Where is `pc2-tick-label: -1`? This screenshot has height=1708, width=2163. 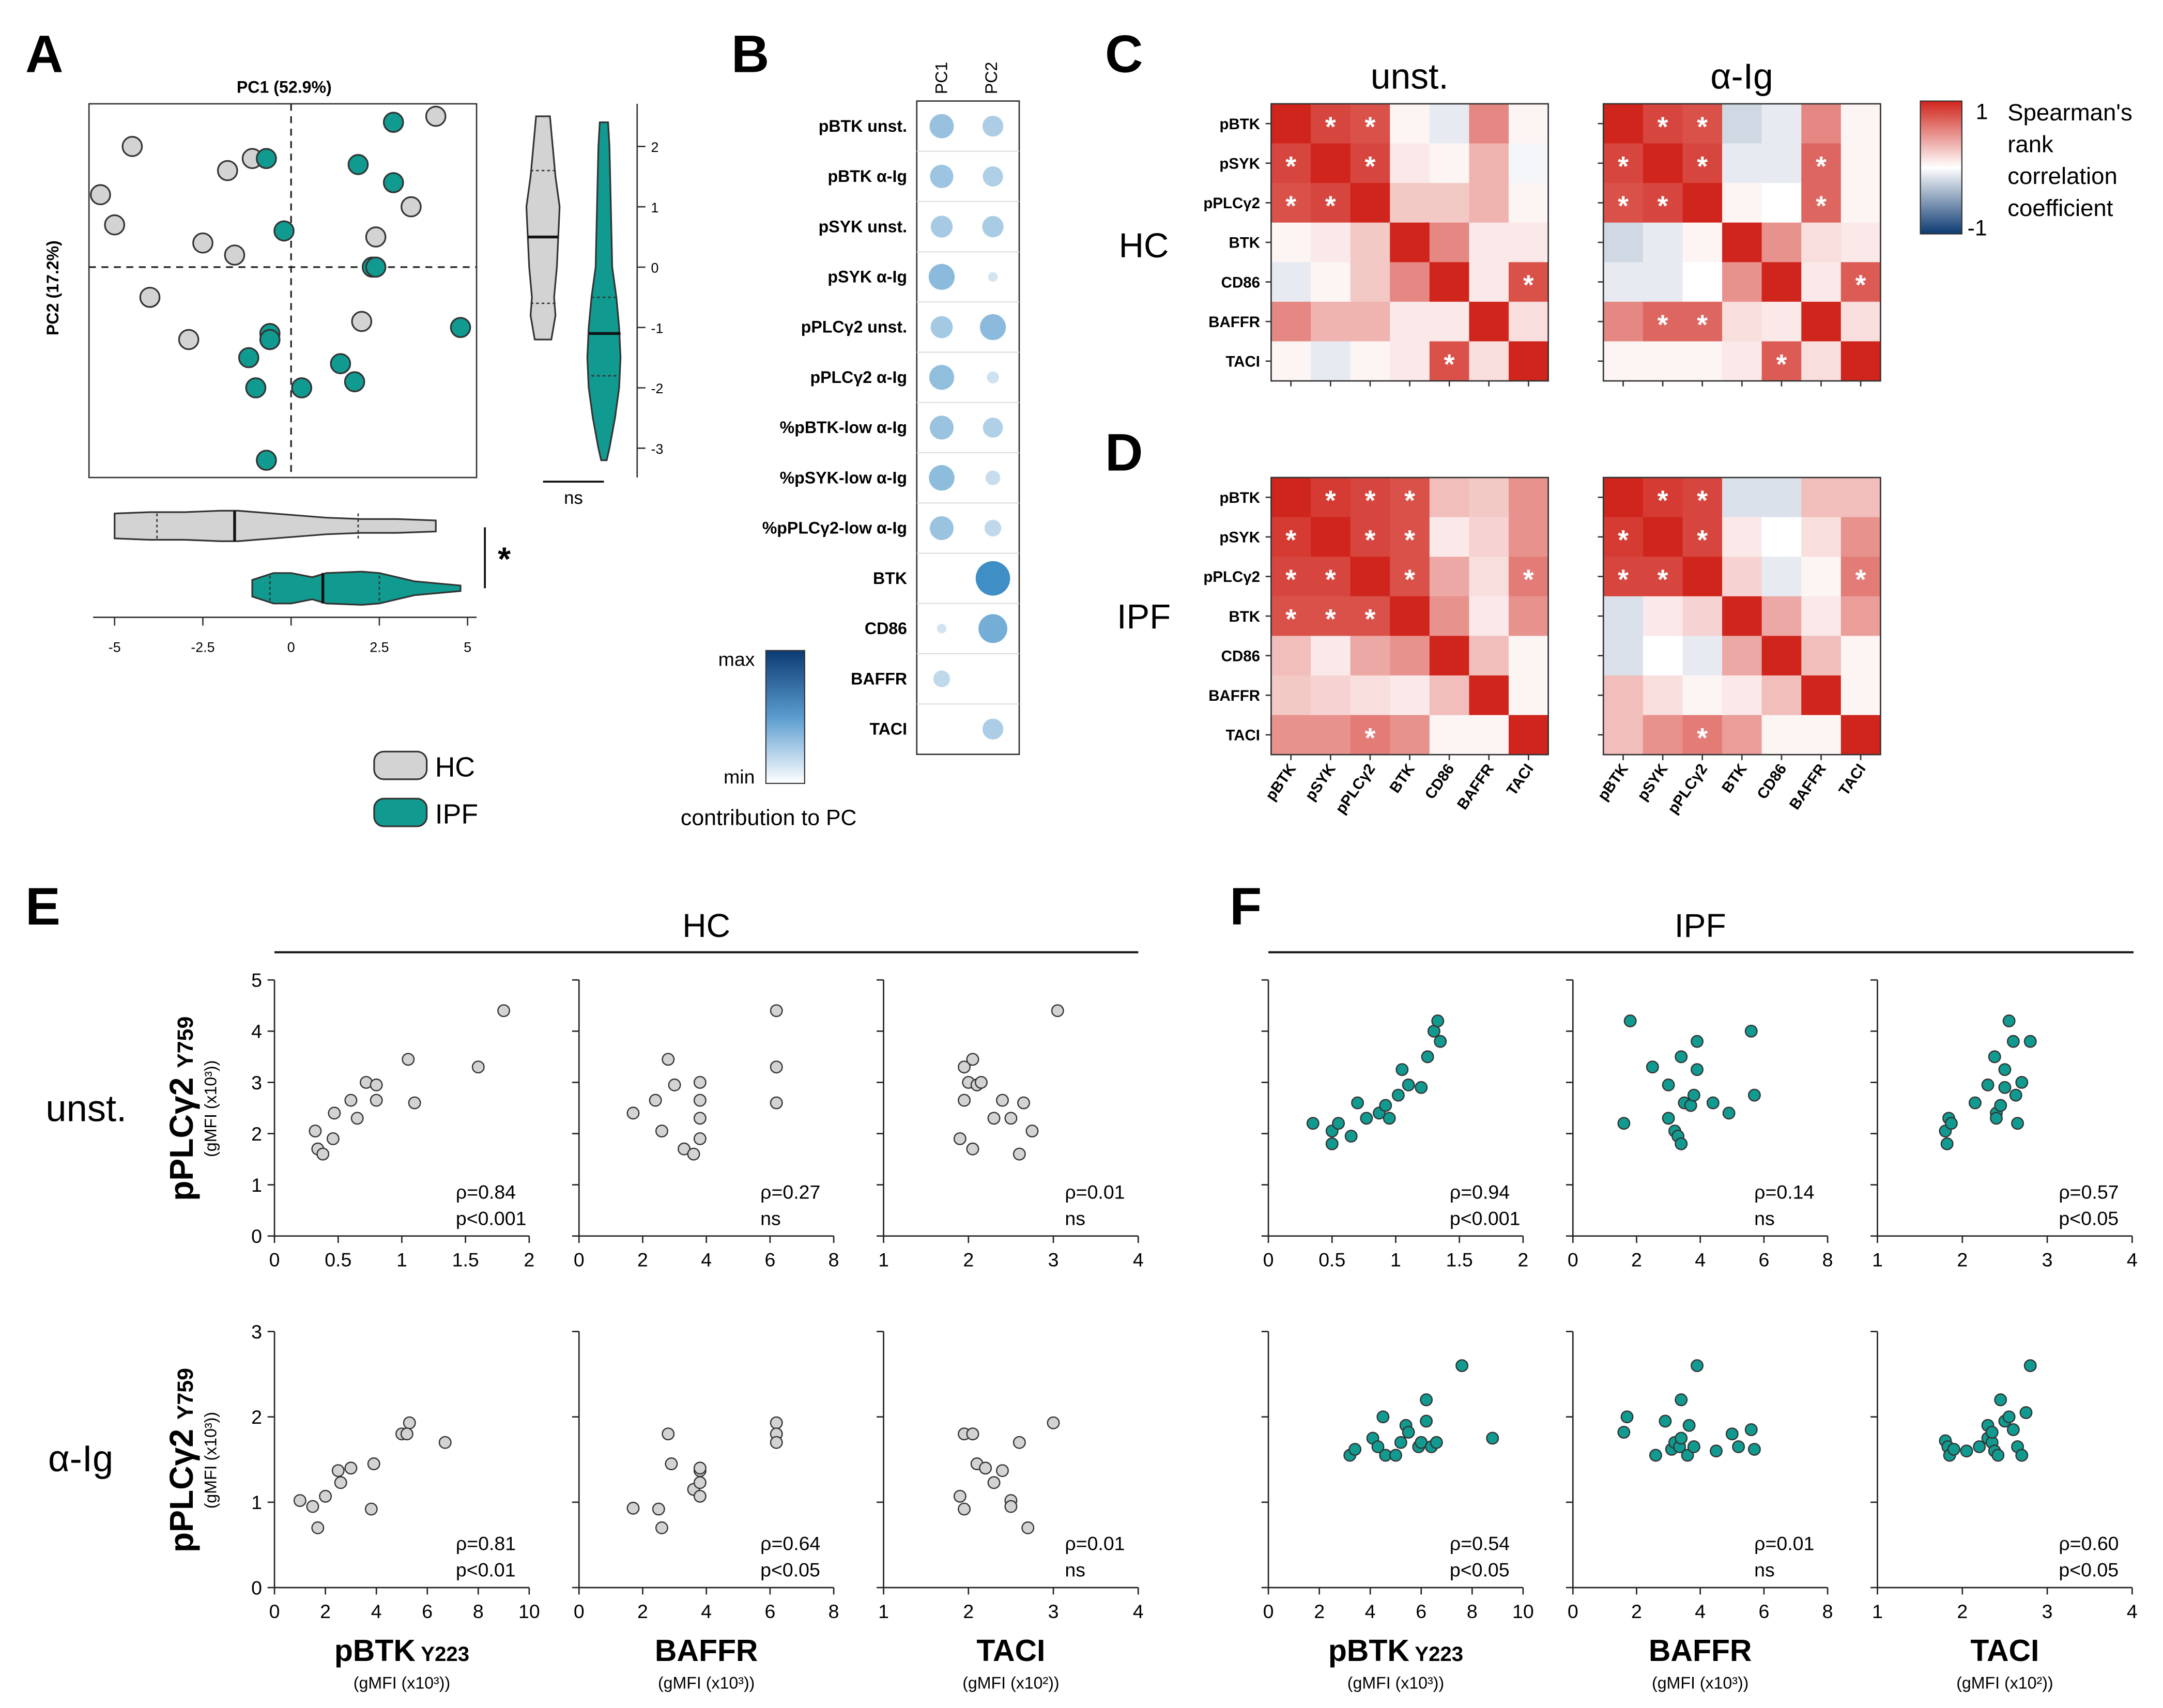 pc2-tick-label: -1 is located at coordinates (658, 328).